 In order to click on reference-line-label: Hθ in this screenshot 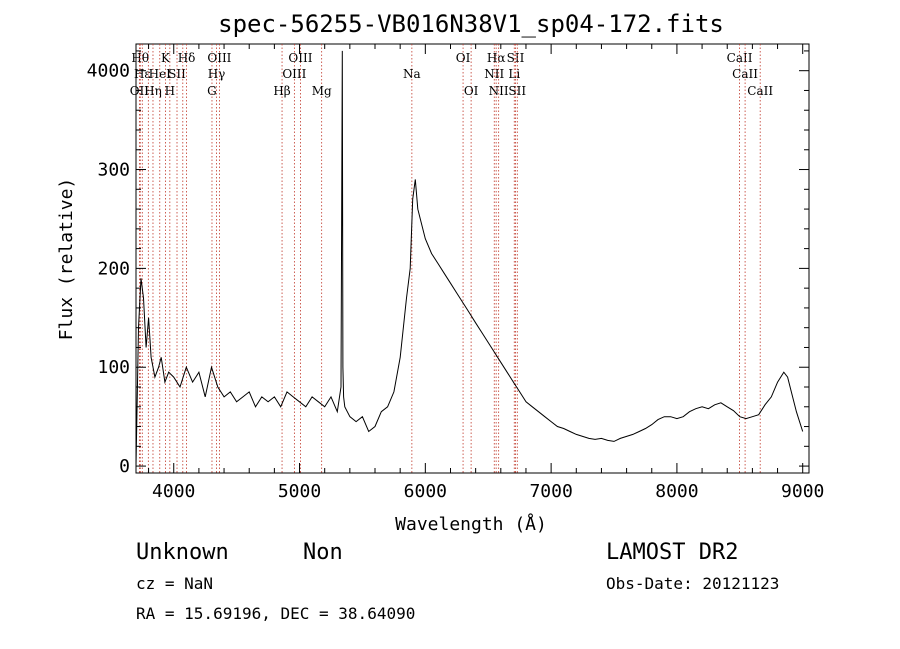, I will do `click(140, 58)`.